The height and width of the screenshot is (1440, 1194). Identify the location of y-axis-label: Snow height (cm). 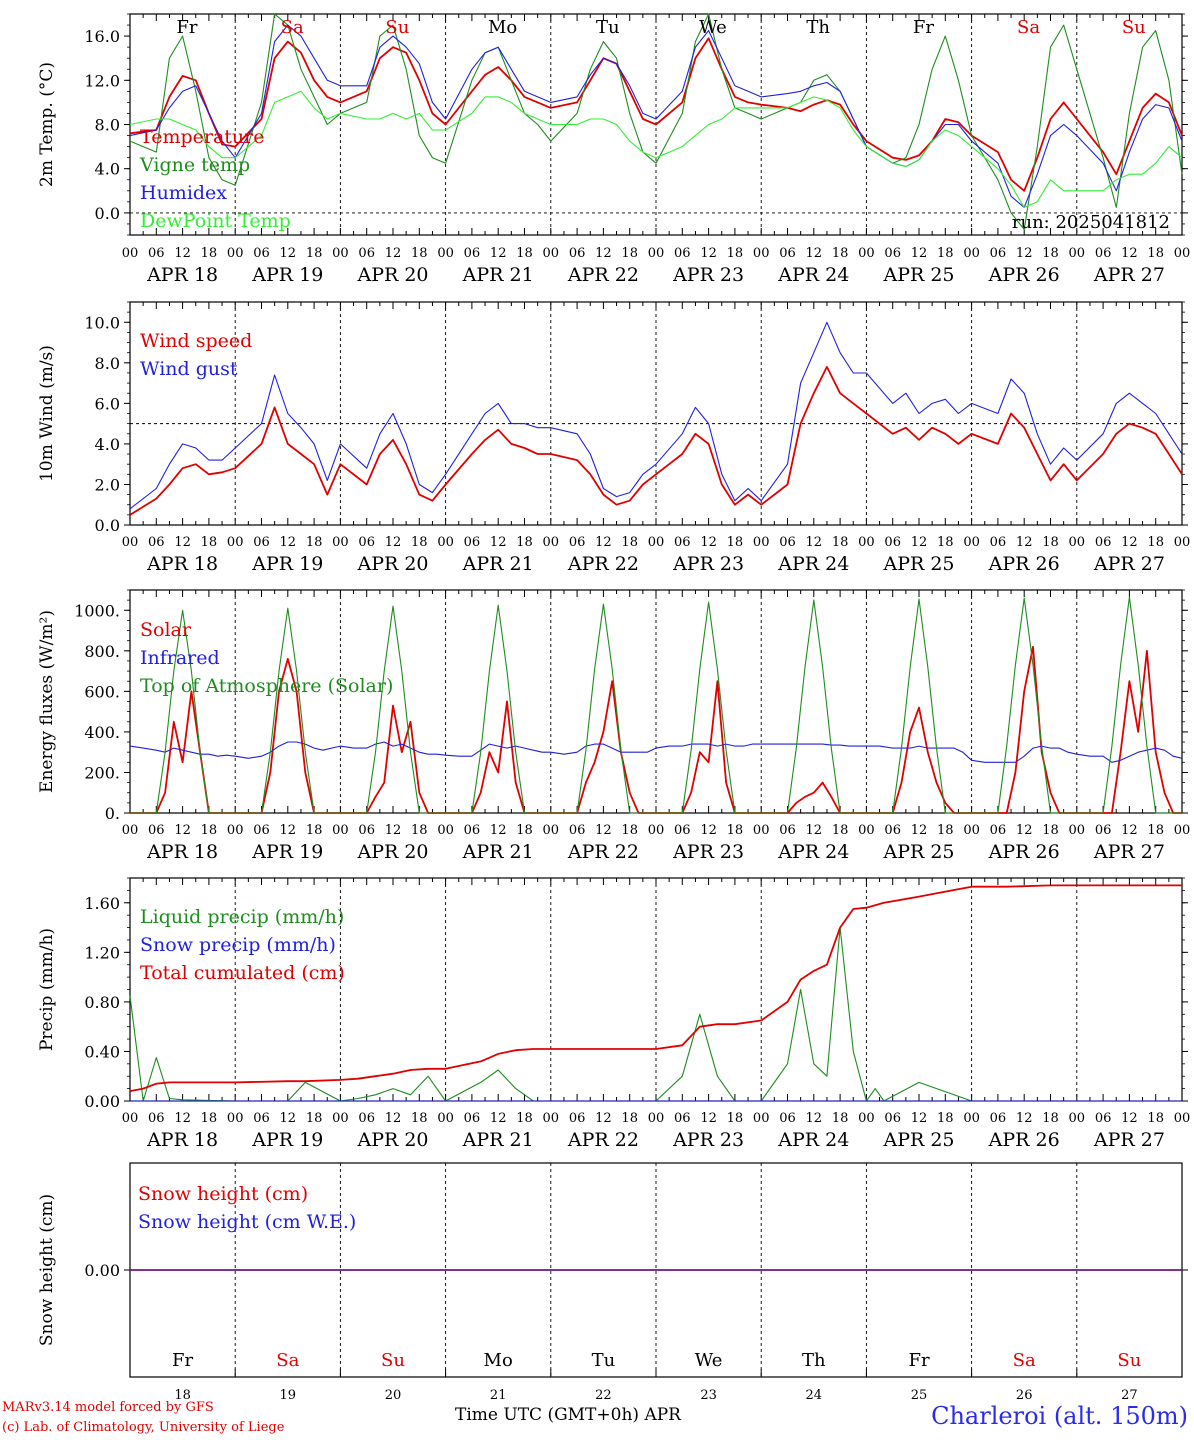
(47, 1270).